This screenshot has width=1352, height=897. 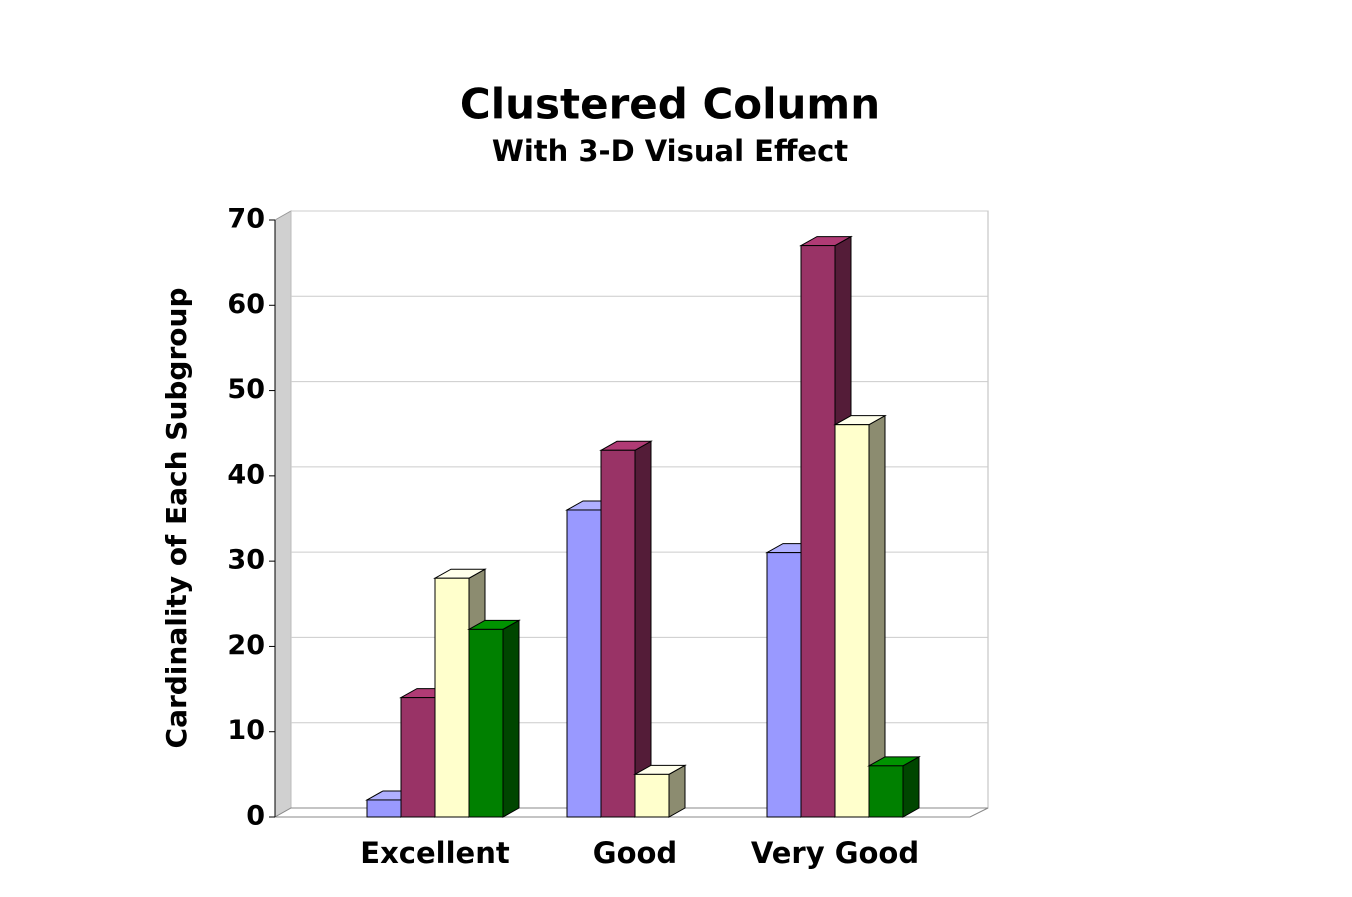 What do you see at coordinates (670, 104) in the screenshot?
I see `chart-title: Clustered Column` at bounding box center [670, 104].